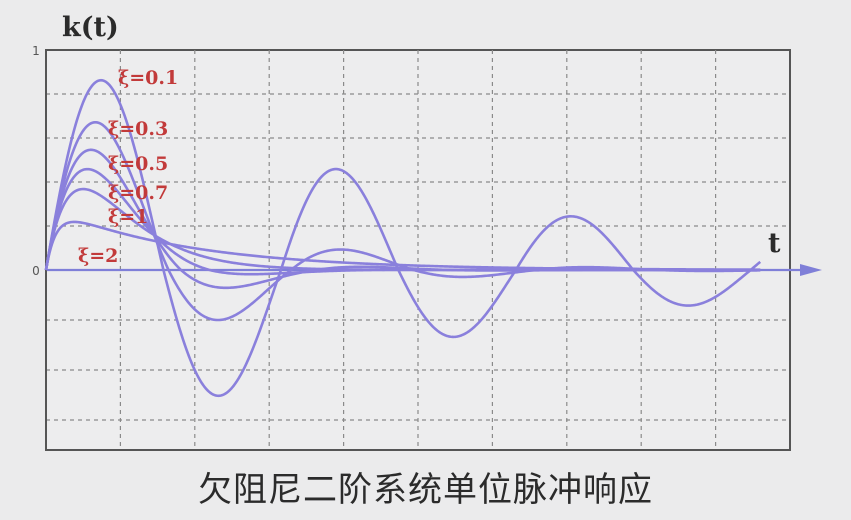 This screenshot has width=851, height=520. Describe the element at coordinates (36, 271) in the screenshot. I see `y-tick-label-2: 0` at that location.